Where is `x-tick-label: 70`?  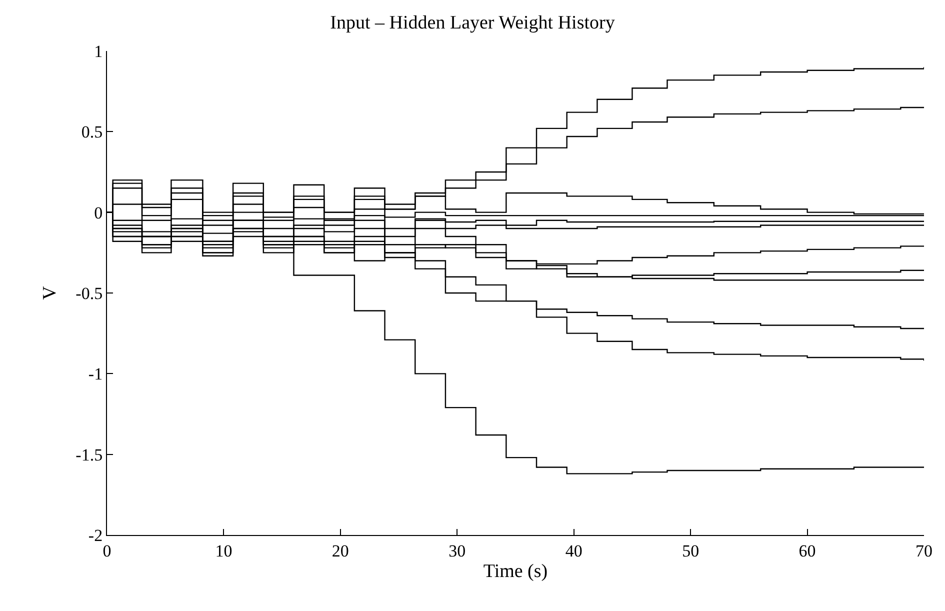
x-tick-label: 70 is located at coordinates (924, 550).